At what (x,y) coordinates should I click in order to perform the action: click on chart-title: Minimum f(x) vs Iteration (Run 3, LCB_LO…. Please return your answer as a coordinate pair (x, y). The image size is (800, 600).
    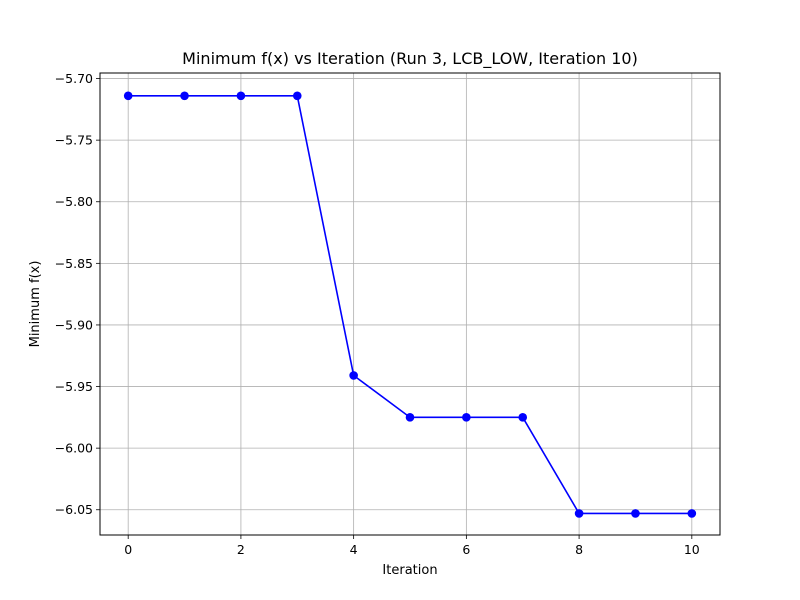
    Looking at the image, I should click on (410, 59).